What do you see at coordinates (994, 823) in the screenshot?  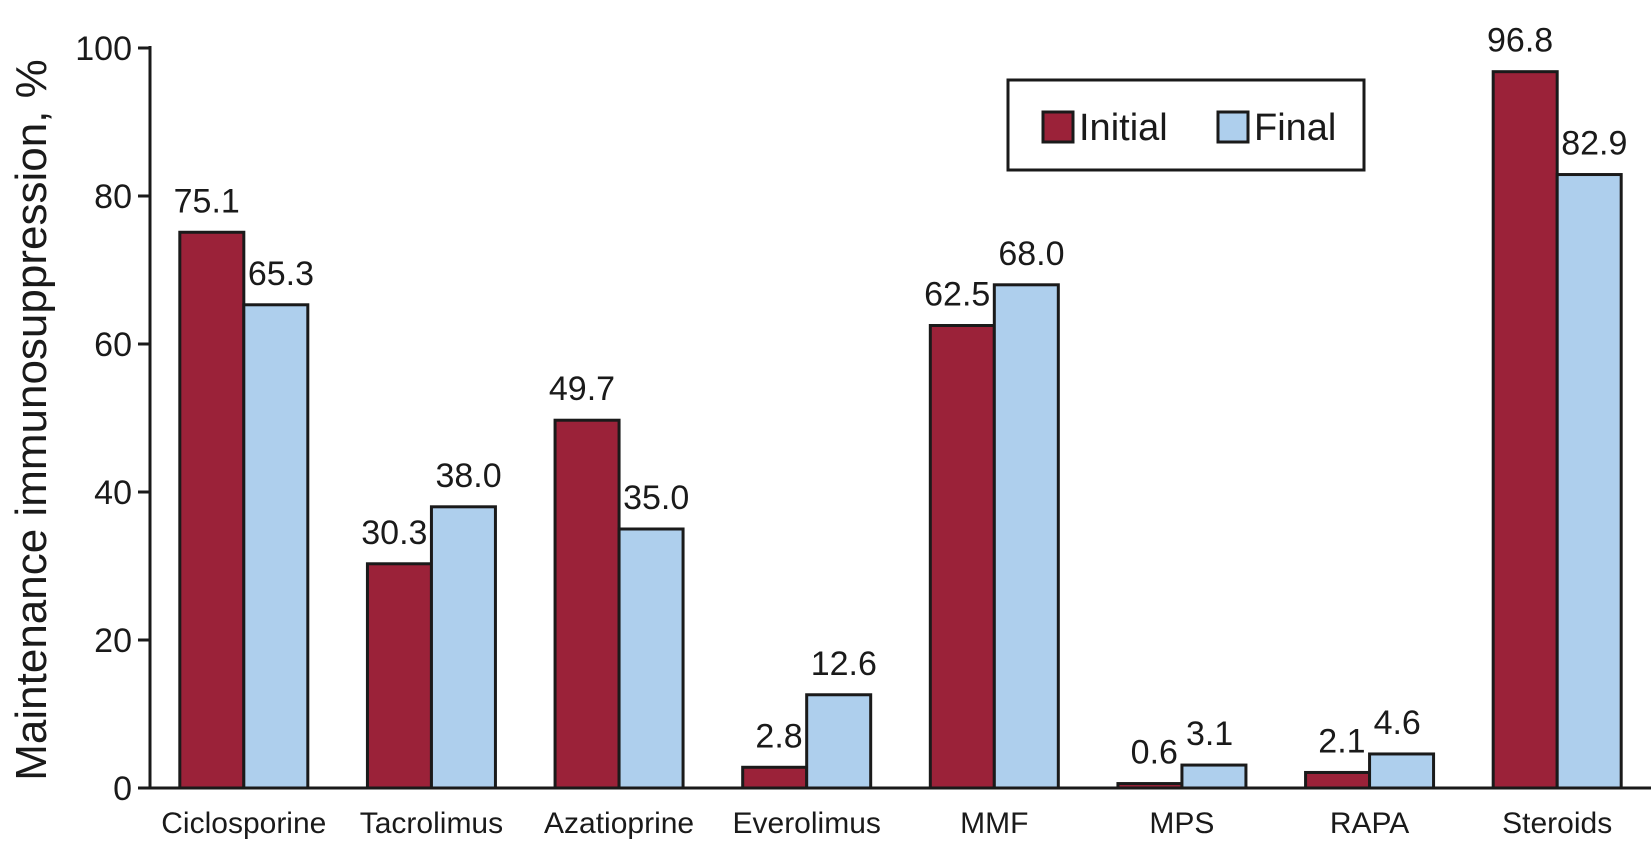 I see `x-tick-label: MMF` at bounding box center [994, 823].